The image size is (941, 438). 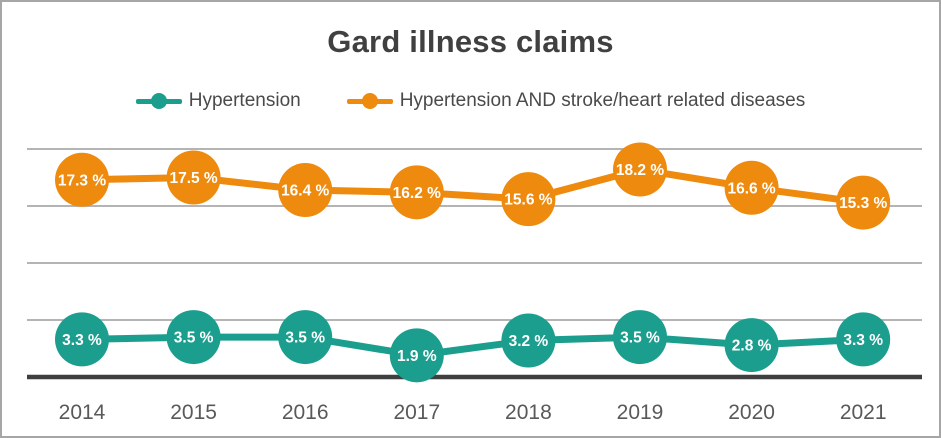 I want to click on legend-item-hypertension: Hypertension, so click(x=218, y=101).